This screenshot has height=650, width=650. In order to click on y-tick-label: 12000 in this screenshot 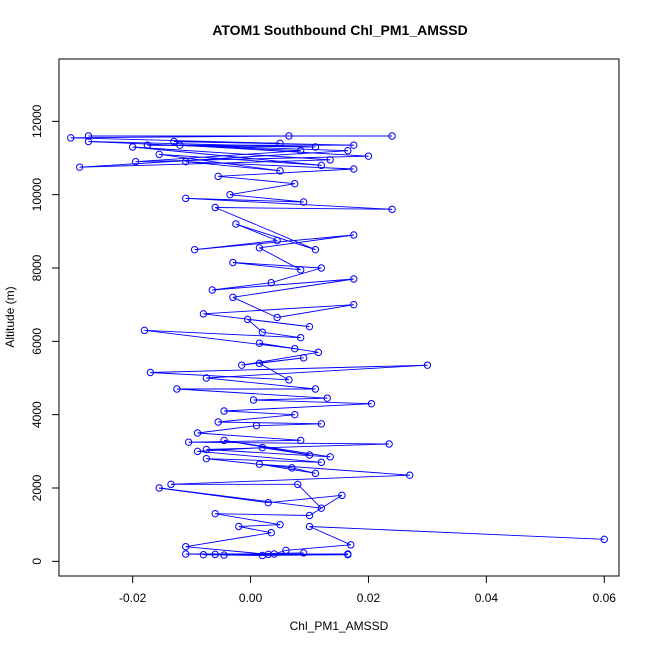, I will do `click(37, 121)`.